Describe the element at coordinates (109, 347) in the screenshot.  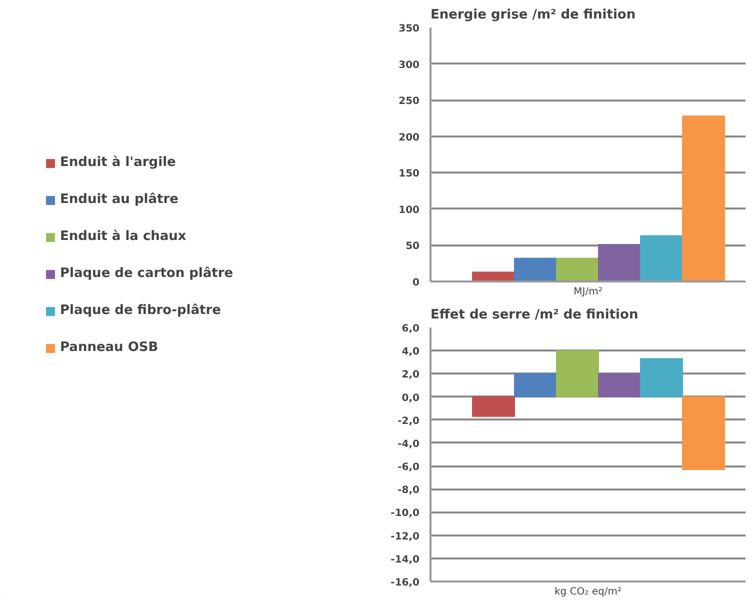
I see `legend-label: Panneau OSB` at that location.